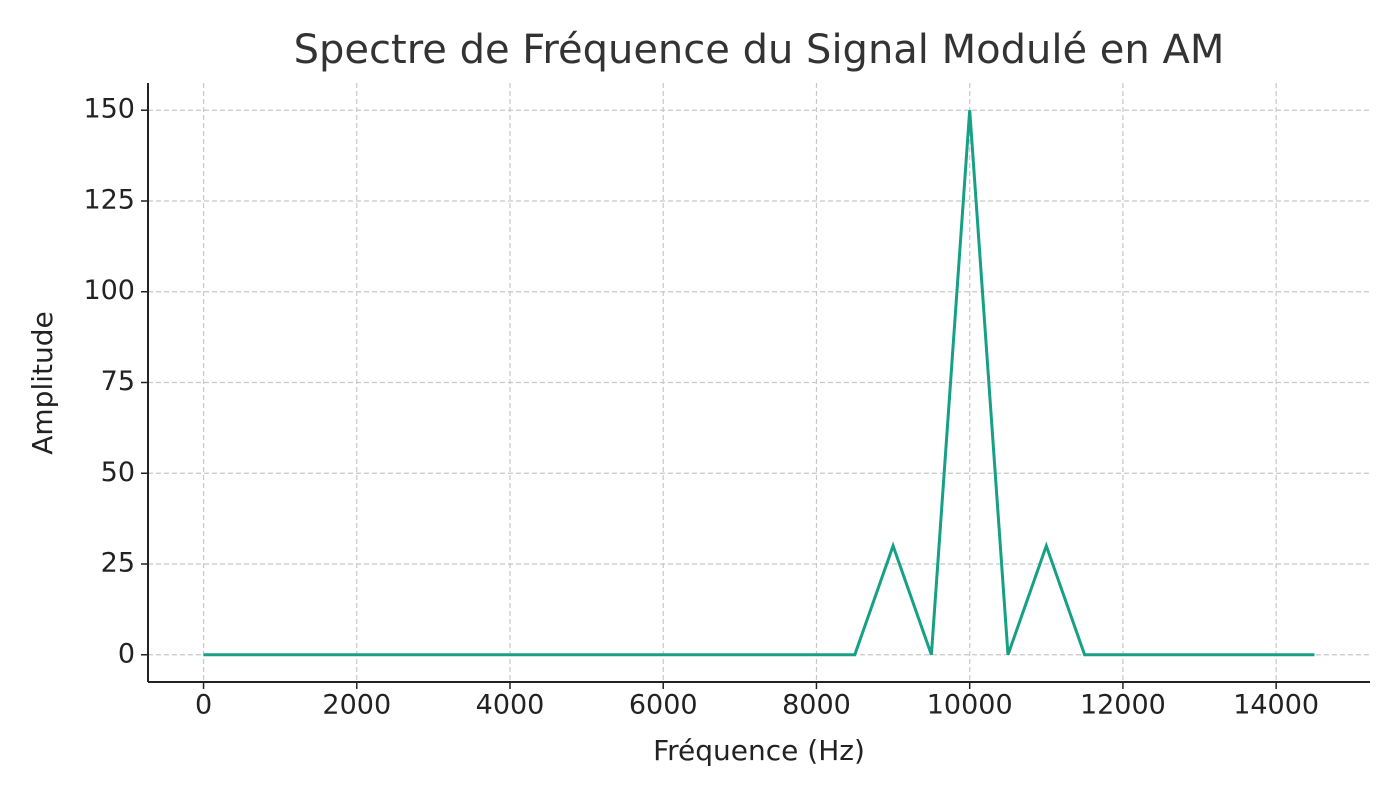 The image size is (1400, 804). Describe the element at coordinates (109, 199) in the screenshot. I see `y-tick-label: 125` at that location.